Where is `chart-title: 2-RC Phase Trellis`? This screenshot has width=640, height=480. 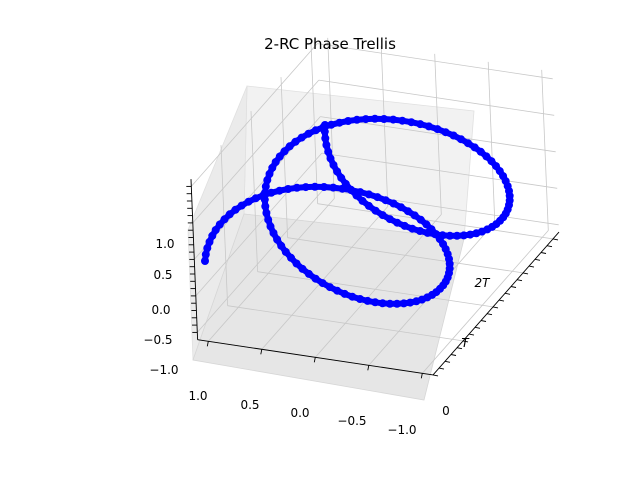 chart-title: 2-RC Phase Trellis is located at coordinates (330, 44).